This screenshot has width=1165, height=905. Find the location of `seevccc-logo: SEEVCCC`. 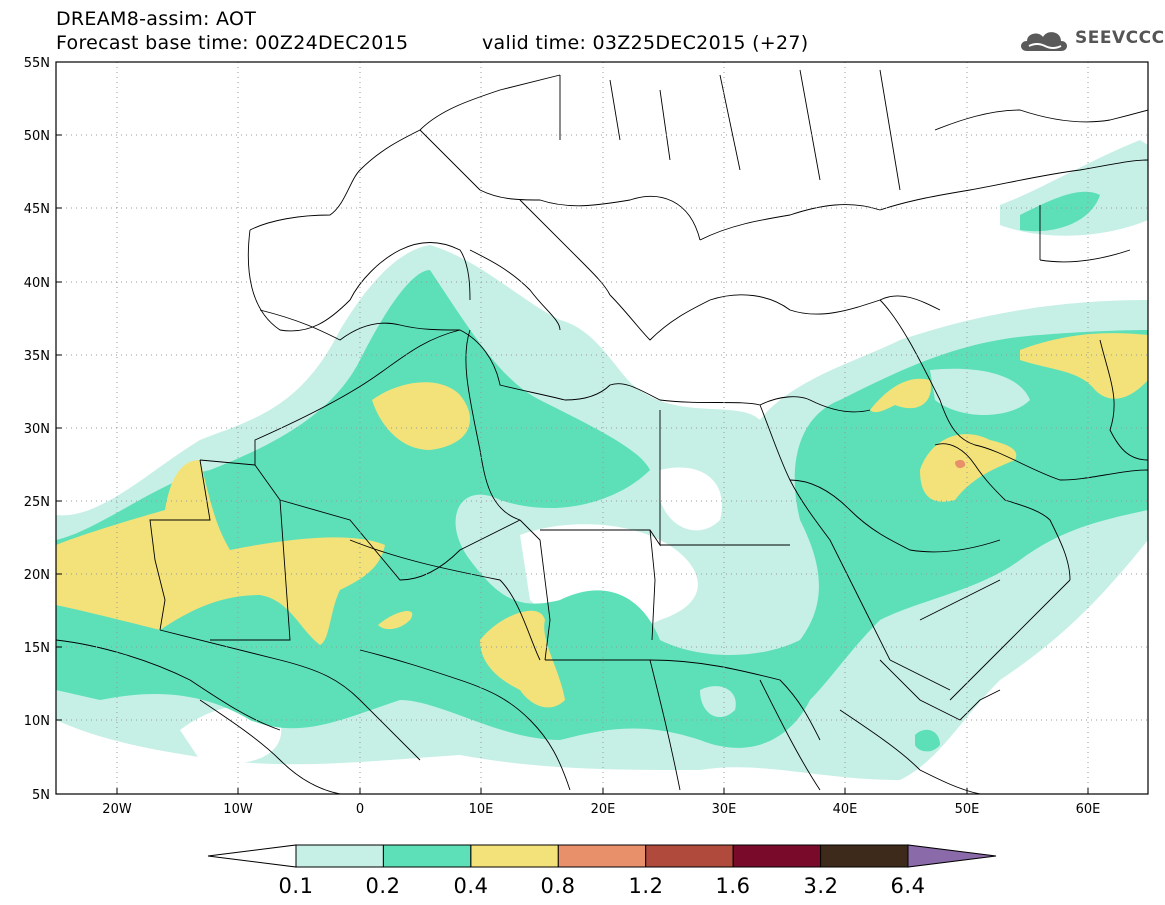

seevccc-logo: SEEVCCC is located at coordinates (1090, 40).